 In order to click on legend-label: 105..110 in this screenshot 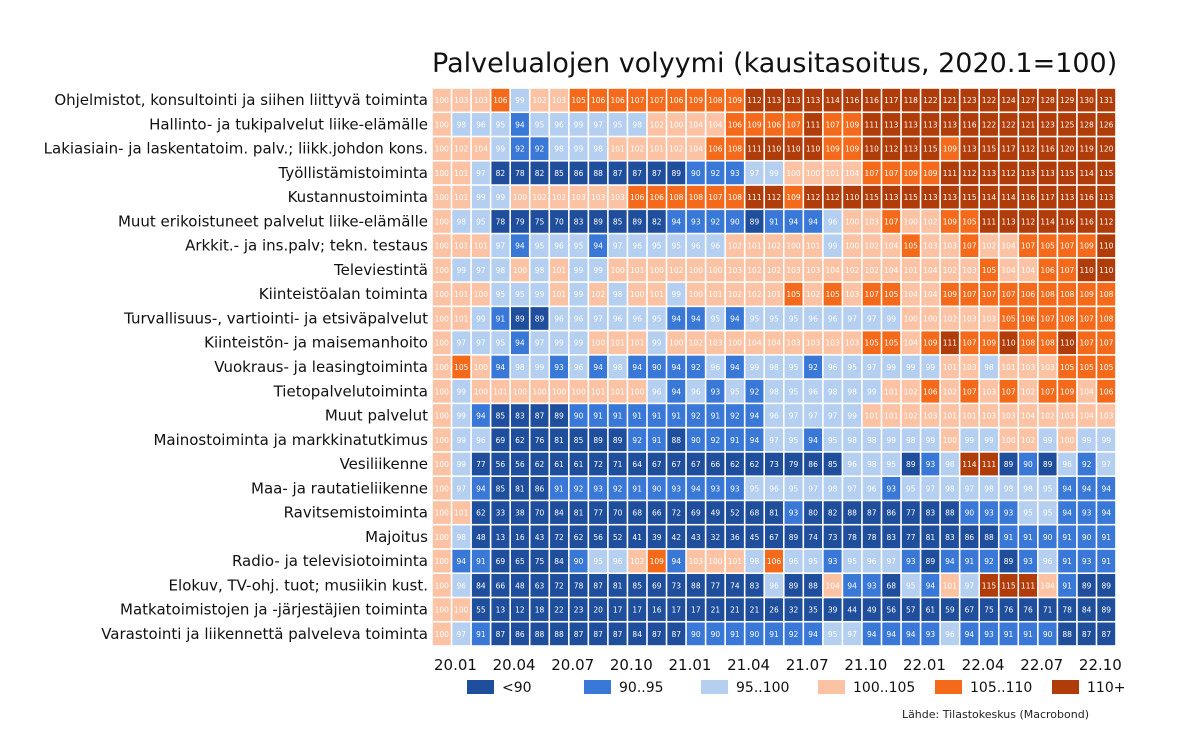, I will do `click(1001, 688)`.